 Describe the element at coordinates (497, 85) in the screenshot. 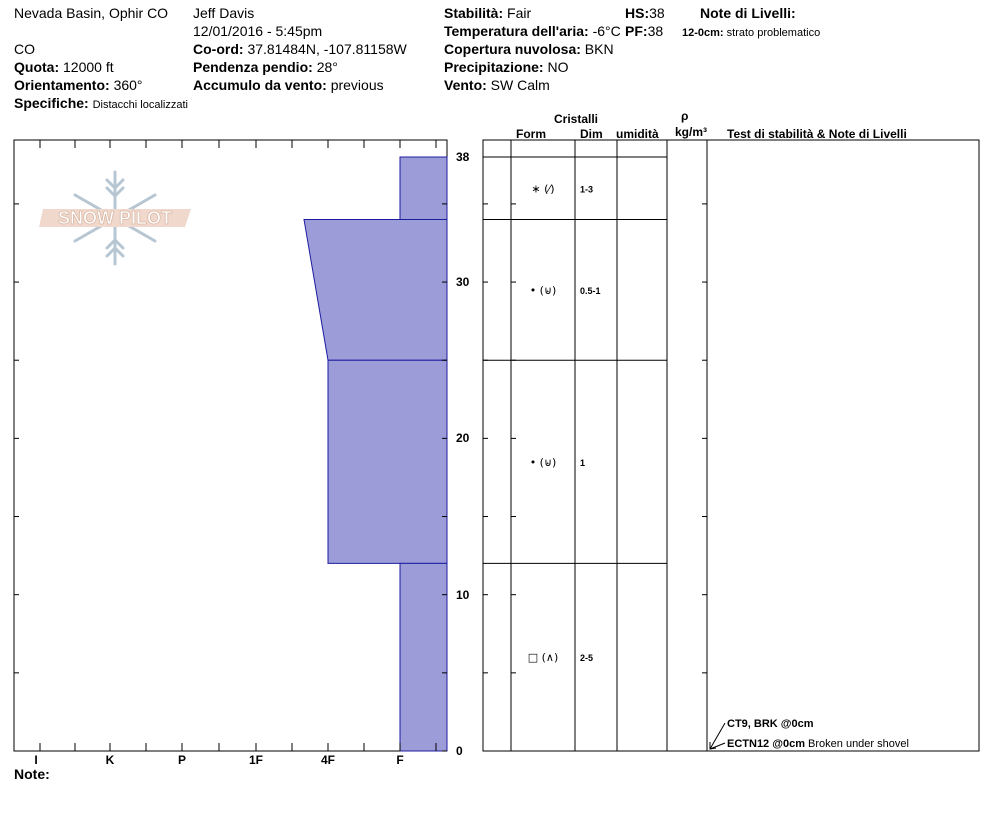

I see `wind: Vento: SW Calm` at that location.